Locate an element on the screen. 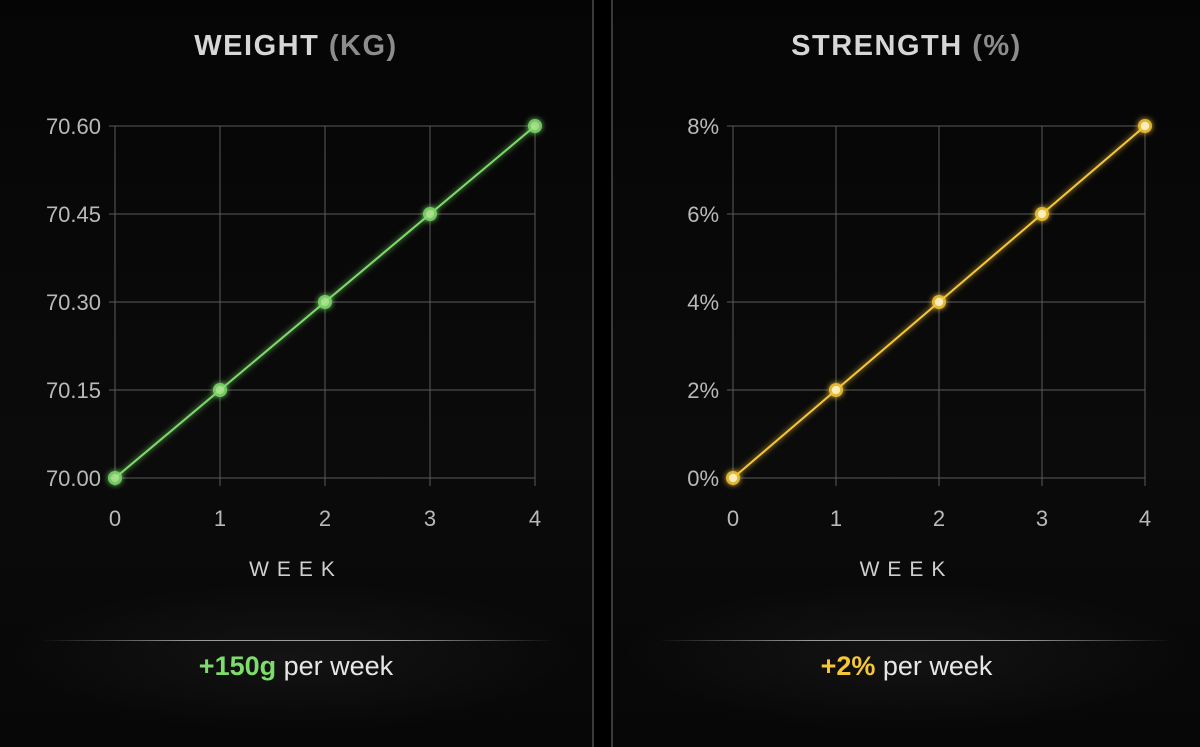 This screenshot has height=747, width=1200. weight-rate: +150g is located at coordinates (237, 666).